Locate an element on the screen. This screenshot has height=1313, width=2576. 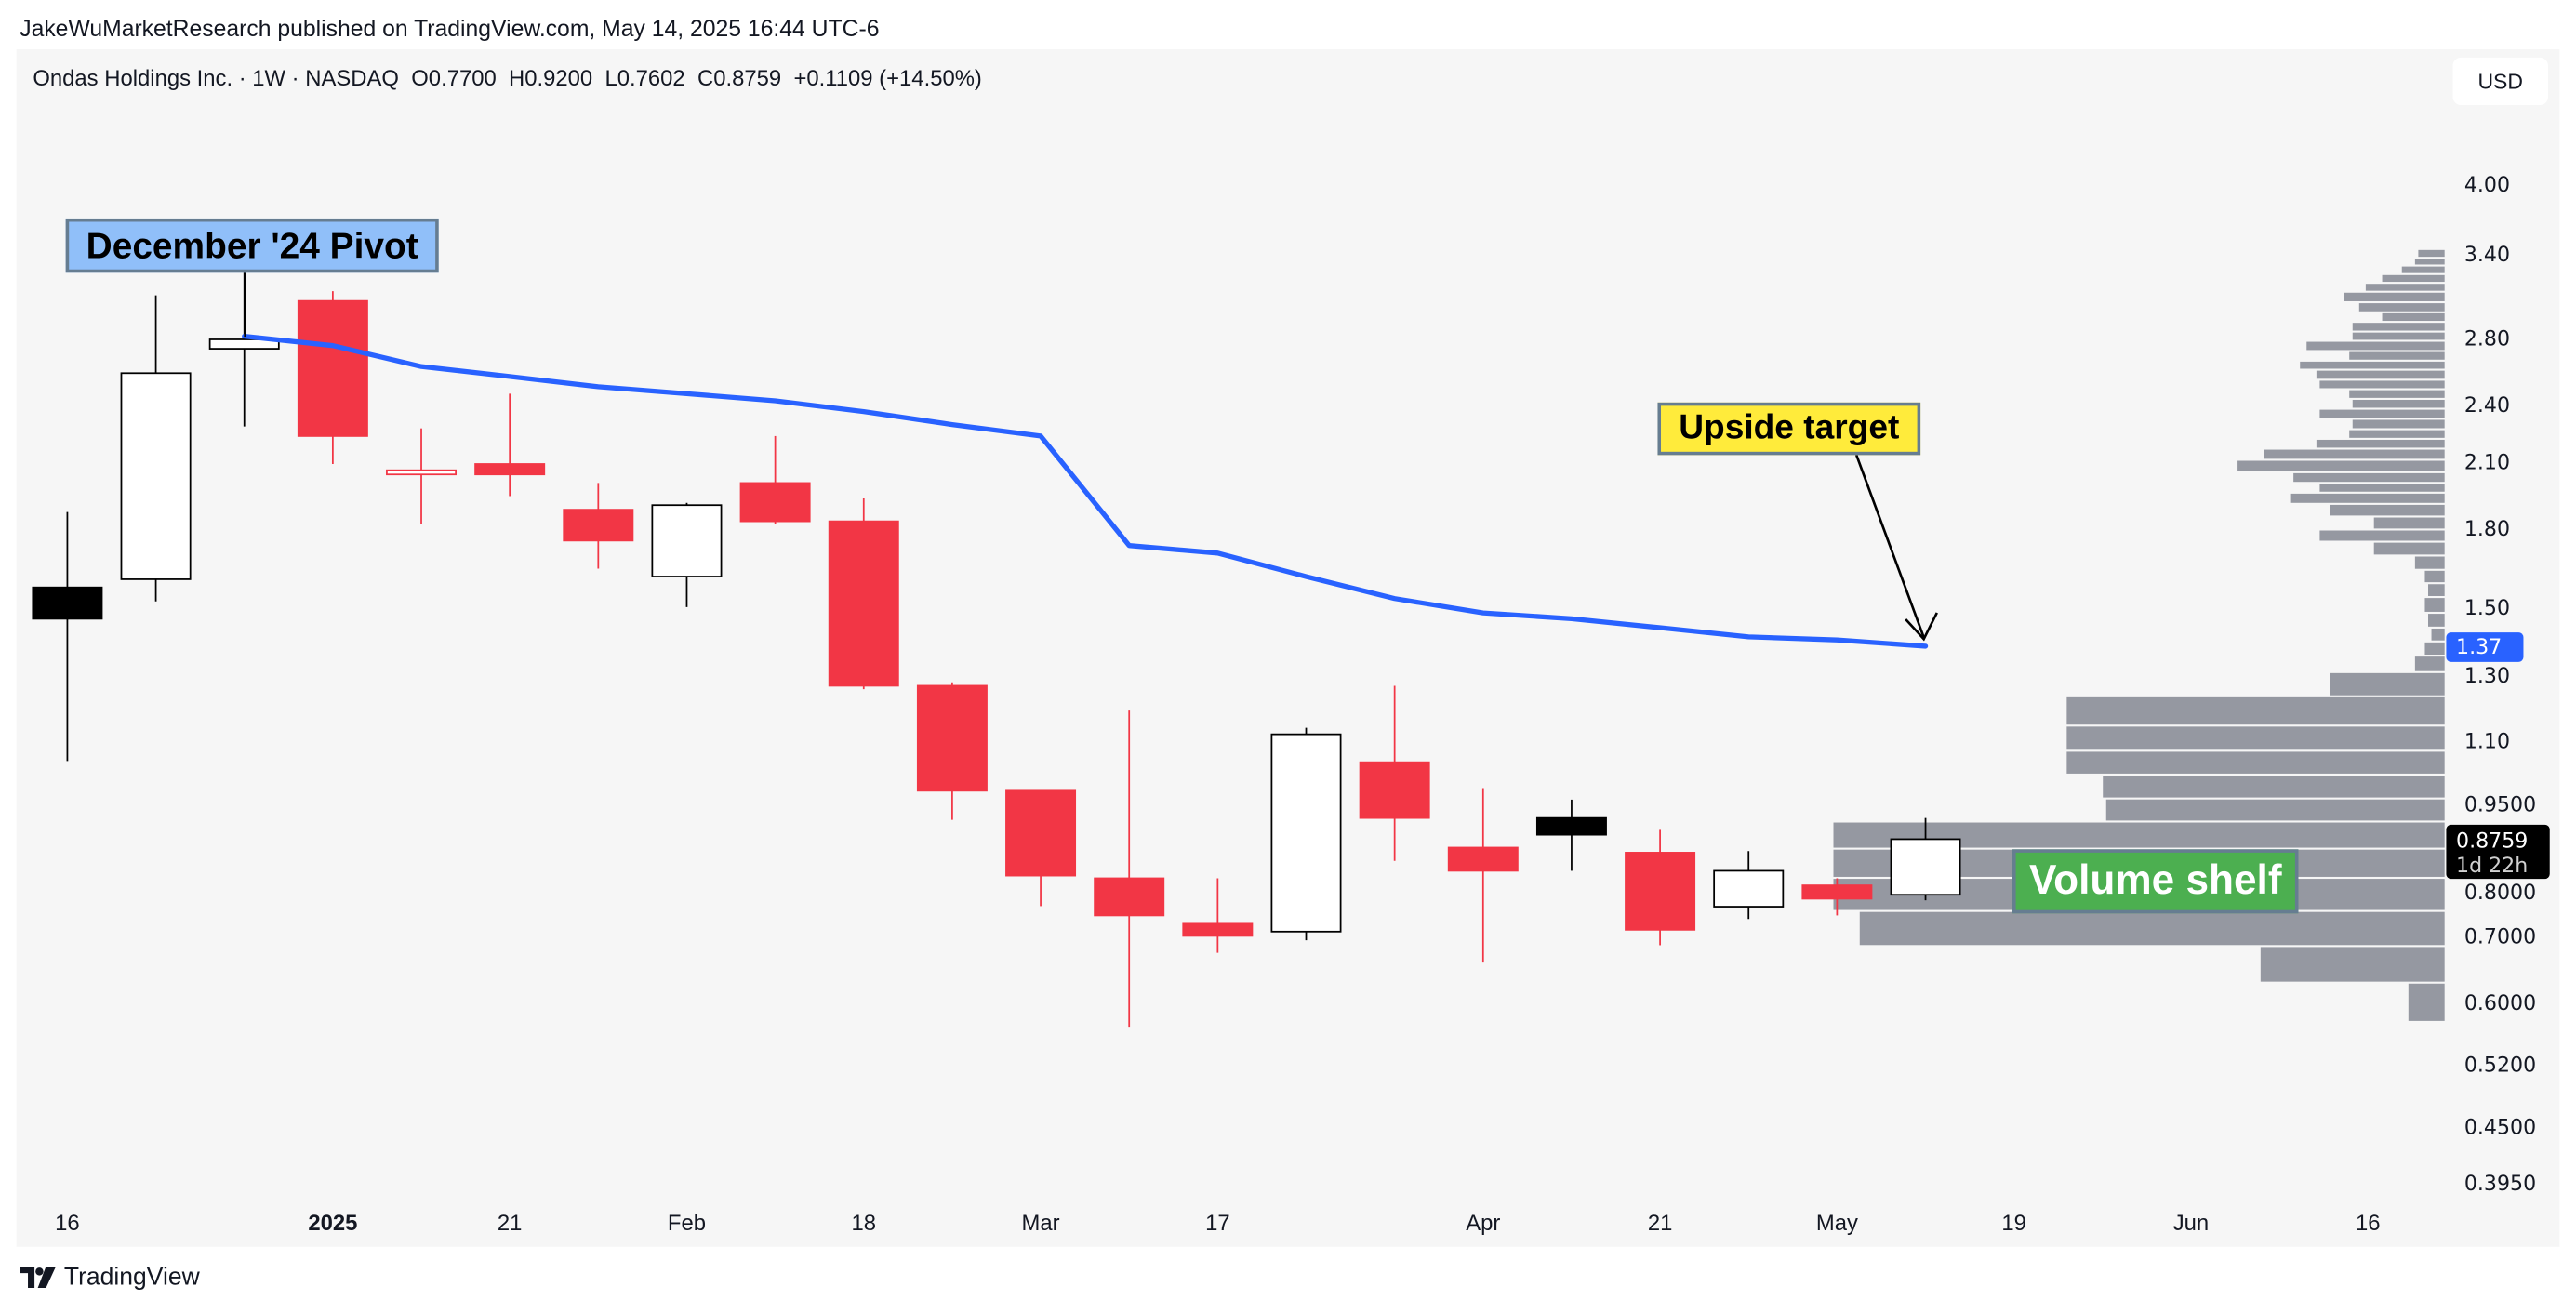
currency-button: USD is located at coordinates (2500, 81).